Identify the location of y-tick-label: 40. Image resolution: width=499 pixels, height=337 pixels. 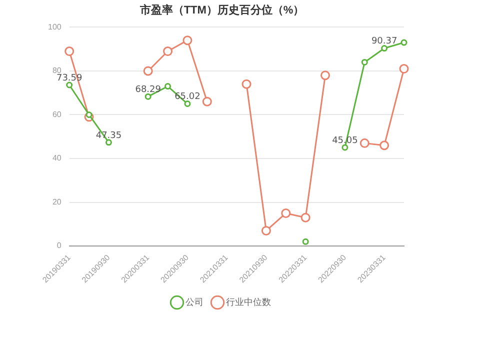
(57, 158).